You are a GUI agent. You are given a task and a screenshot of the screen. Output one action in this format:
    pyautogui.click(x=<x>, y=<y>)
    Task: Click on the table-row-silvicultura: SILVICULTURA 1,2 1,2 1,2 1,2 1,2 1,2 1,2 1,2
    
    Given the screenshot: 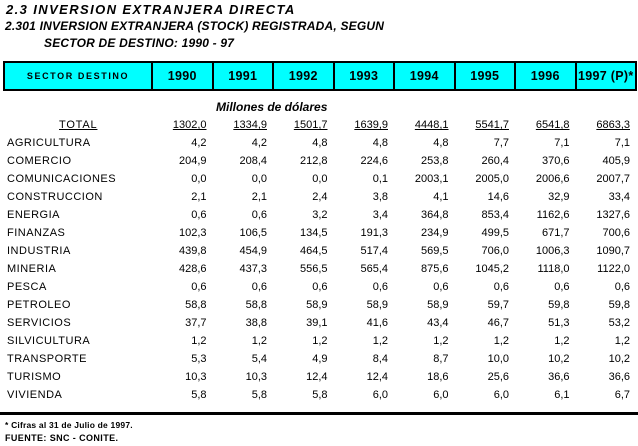 What is the action you would take?
    pyautogui.click(x=319, y=341)
    